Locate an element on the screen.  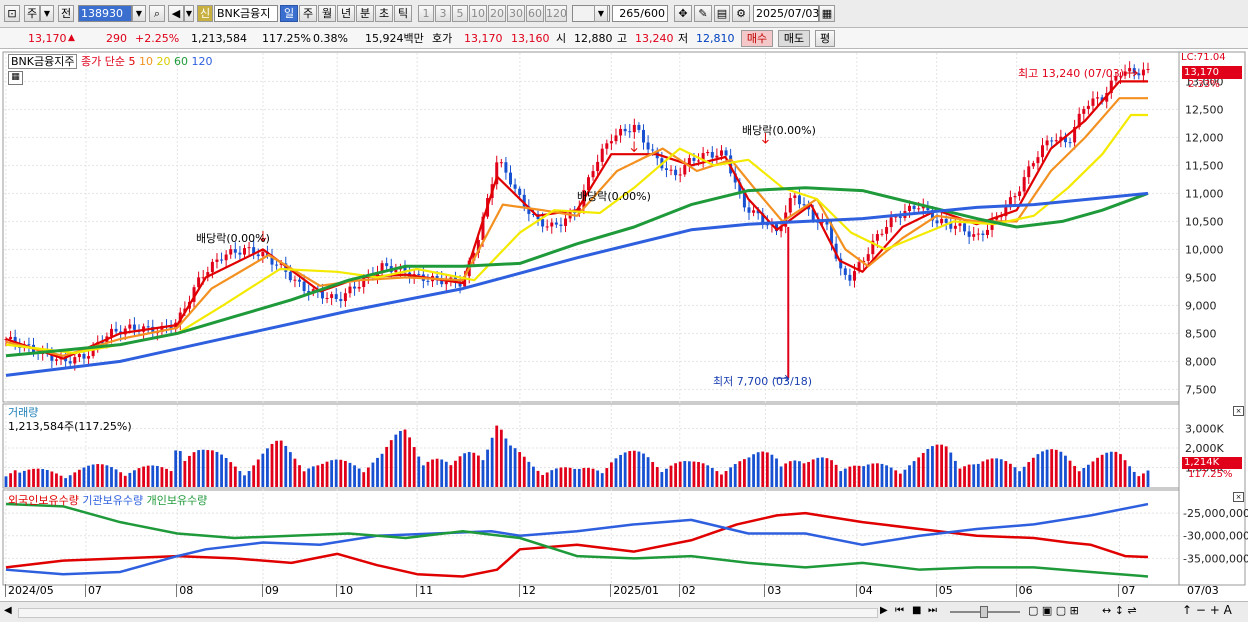
zoom-slider-handle is located at coordinates (984, 612).